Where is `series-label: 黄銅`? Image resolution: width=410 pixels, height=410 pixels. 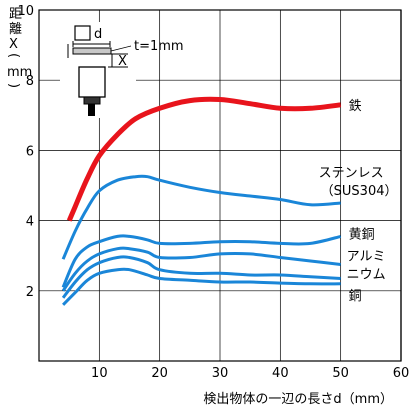 series-label: 黄銅 is located at coordinates (362, 234).